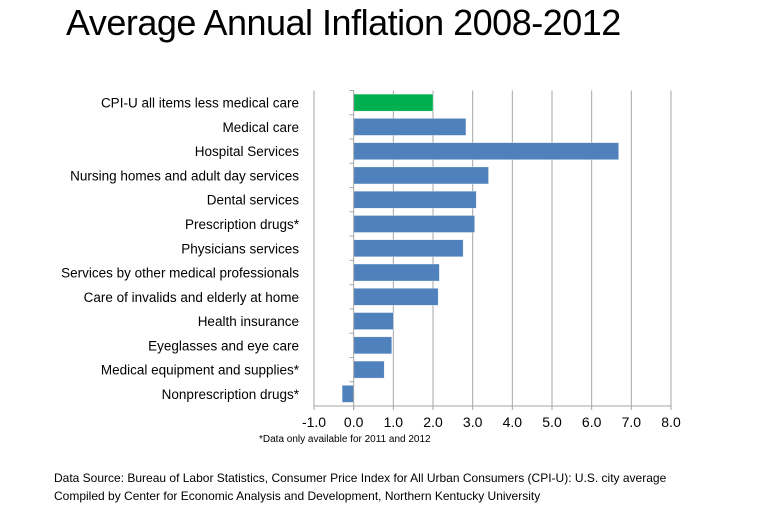 Image resolution: width=761 pixels, height=528 pixels. What do you see at coordinates (473, 422) in the screenshot?
I see `x-tick-label: 3.0` at bounding box center [473, 422].